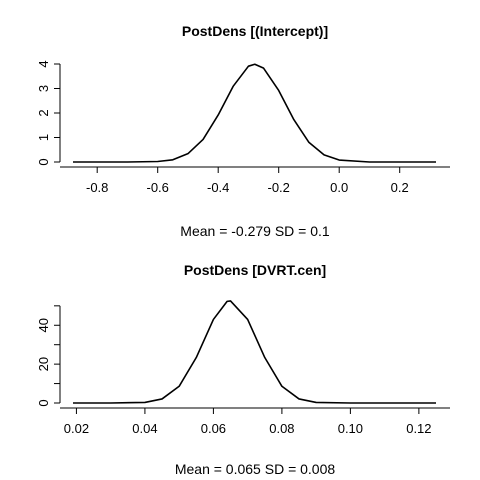 Image resolution: width=480 pixels, height=480 pixels. I want to click on y-tick-label: 2, so click(43, 112).